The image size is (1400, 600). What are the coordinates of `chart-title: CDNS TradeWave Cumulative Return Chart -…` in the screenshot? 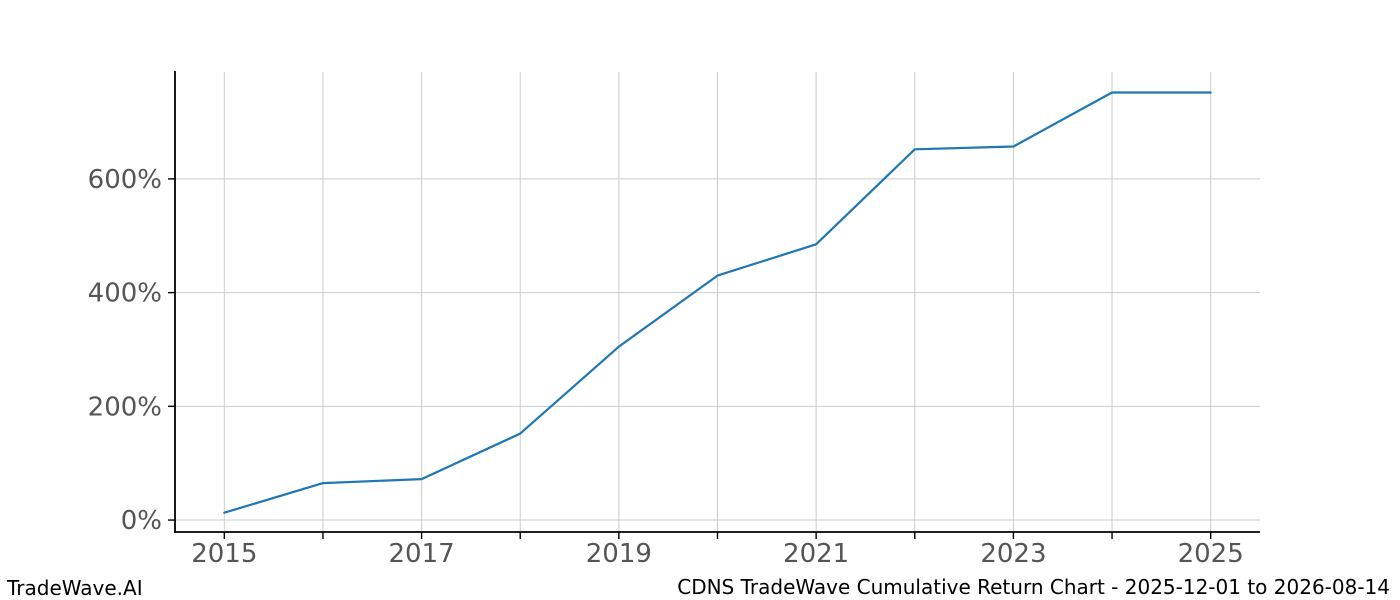 It's located at (1033, 587).